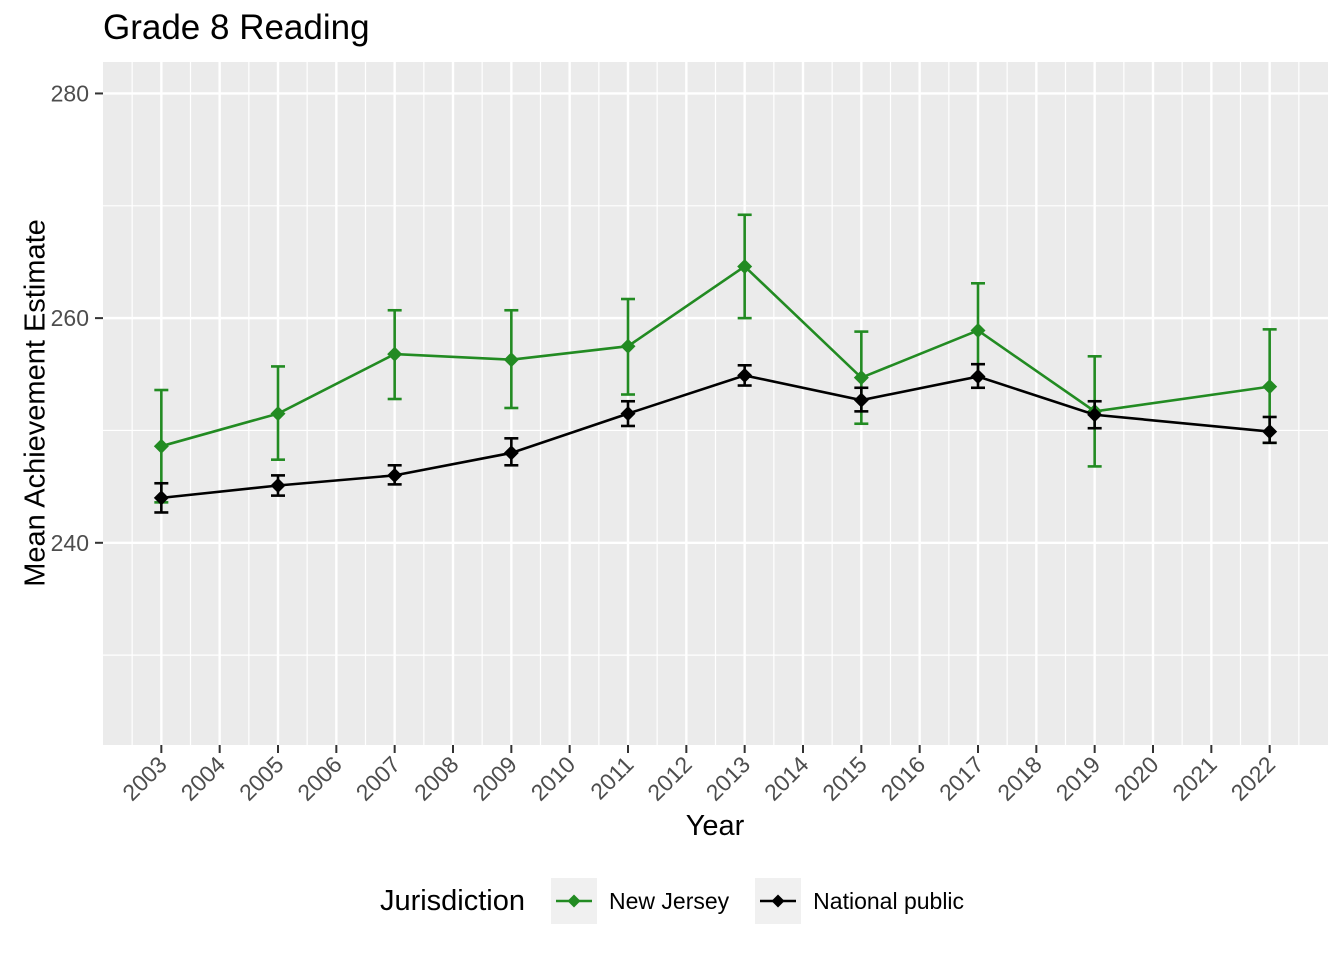  I want to click on x-axis-title: Year, so click(715, 826).